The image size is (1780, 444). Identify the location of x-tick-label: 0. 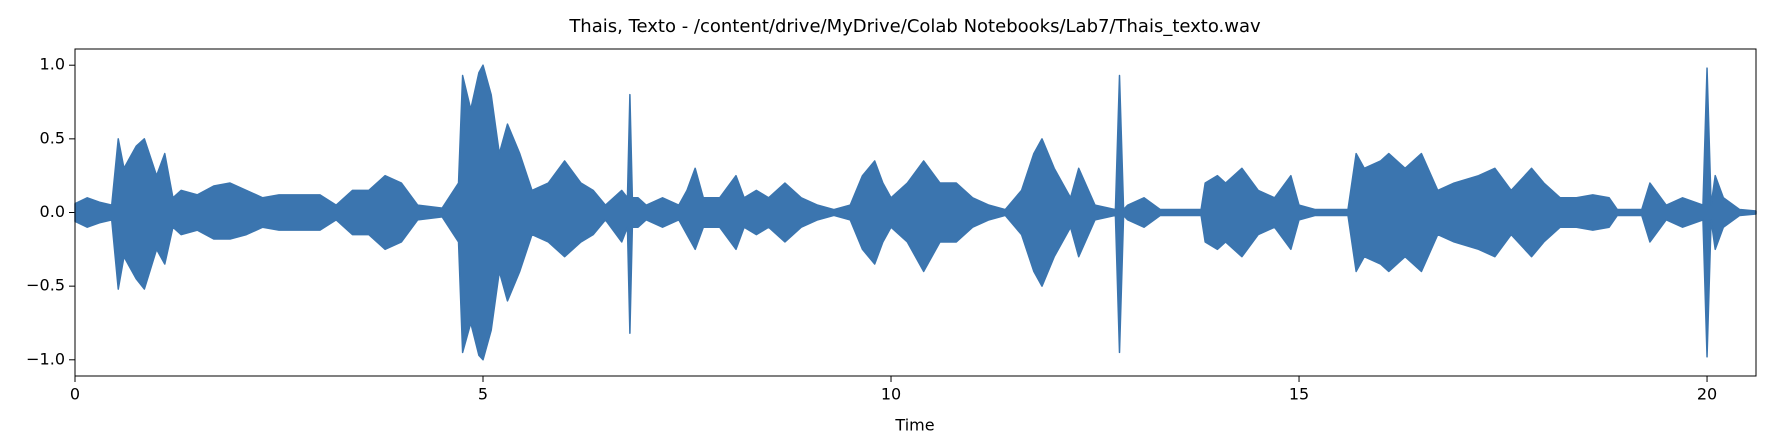
(75, 394).